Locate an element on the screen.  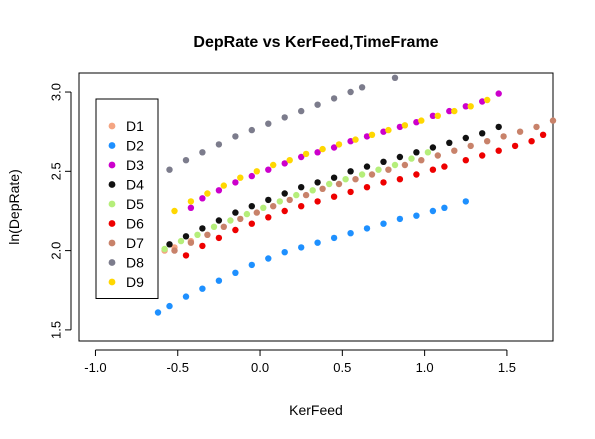
y-tick-label: 1.5 is located at coordinates (55, 330).